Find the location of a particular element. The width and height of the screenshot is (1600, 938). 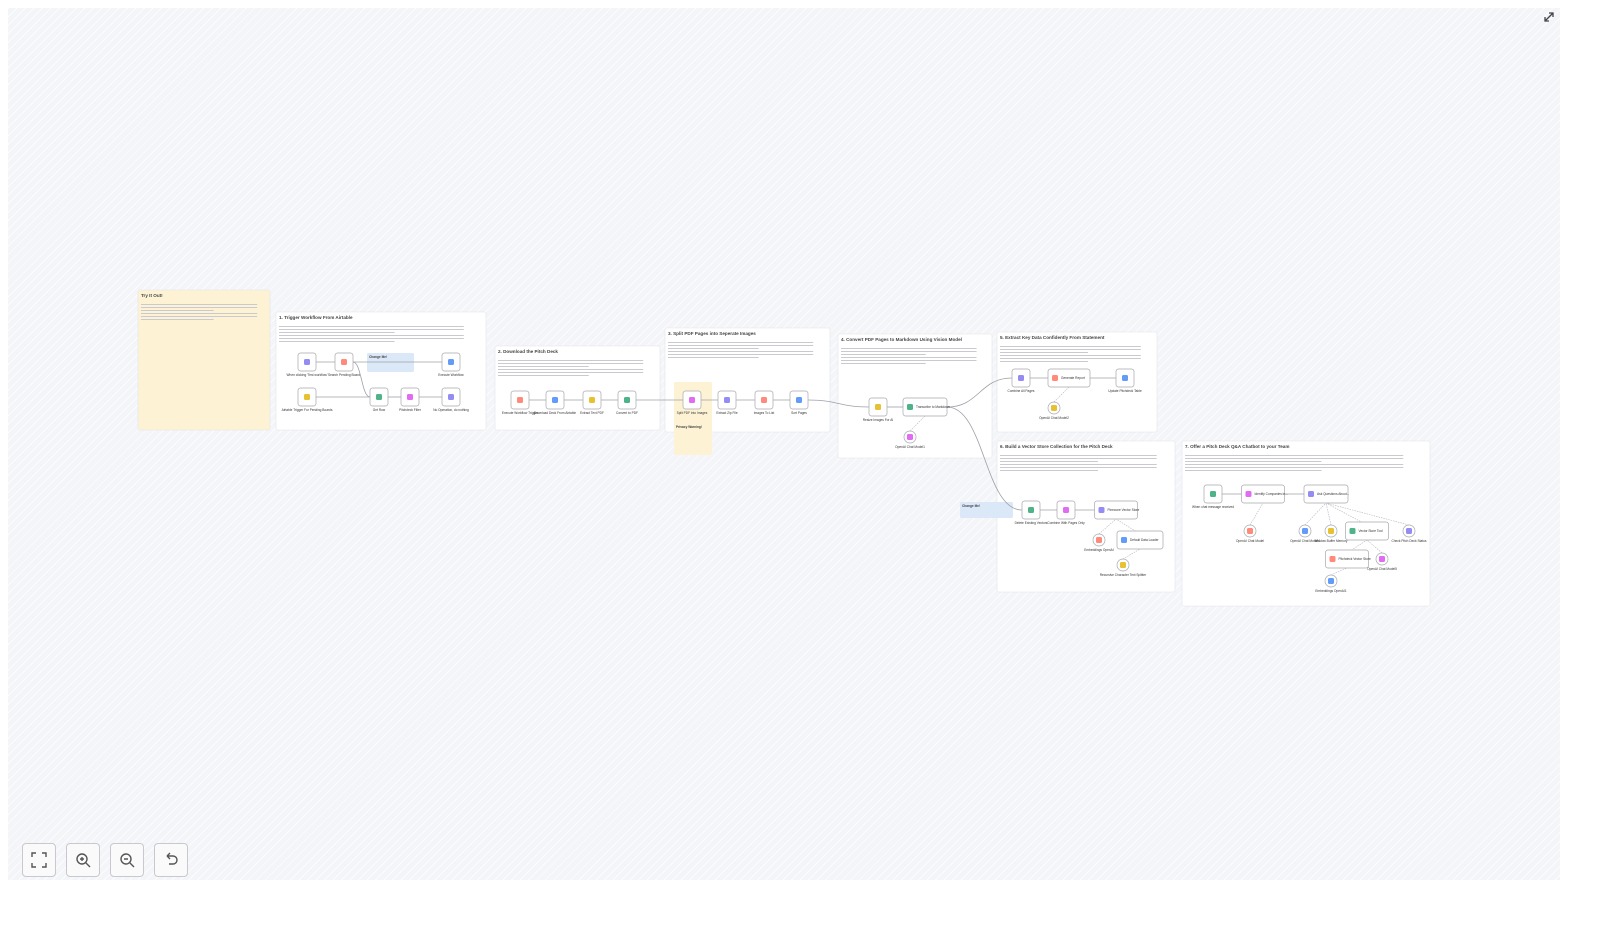

zoom-in-button is located at coordinates (83, 860).